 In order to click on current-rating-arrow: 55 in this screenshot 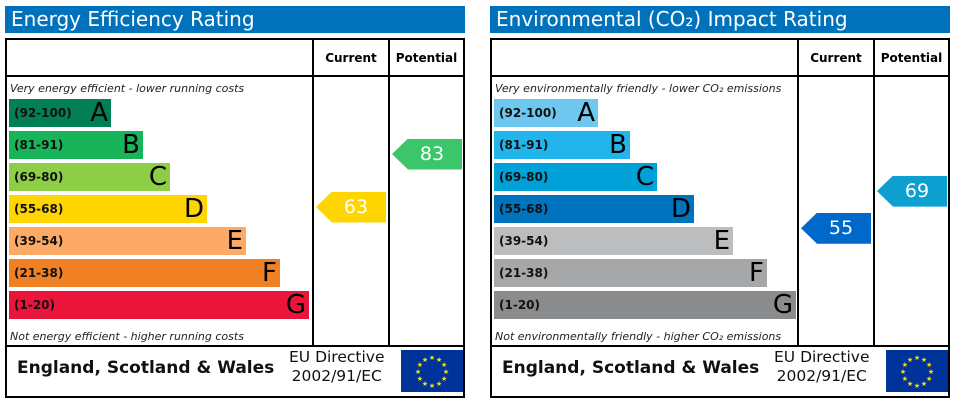, I will do `click(836, 228)`.